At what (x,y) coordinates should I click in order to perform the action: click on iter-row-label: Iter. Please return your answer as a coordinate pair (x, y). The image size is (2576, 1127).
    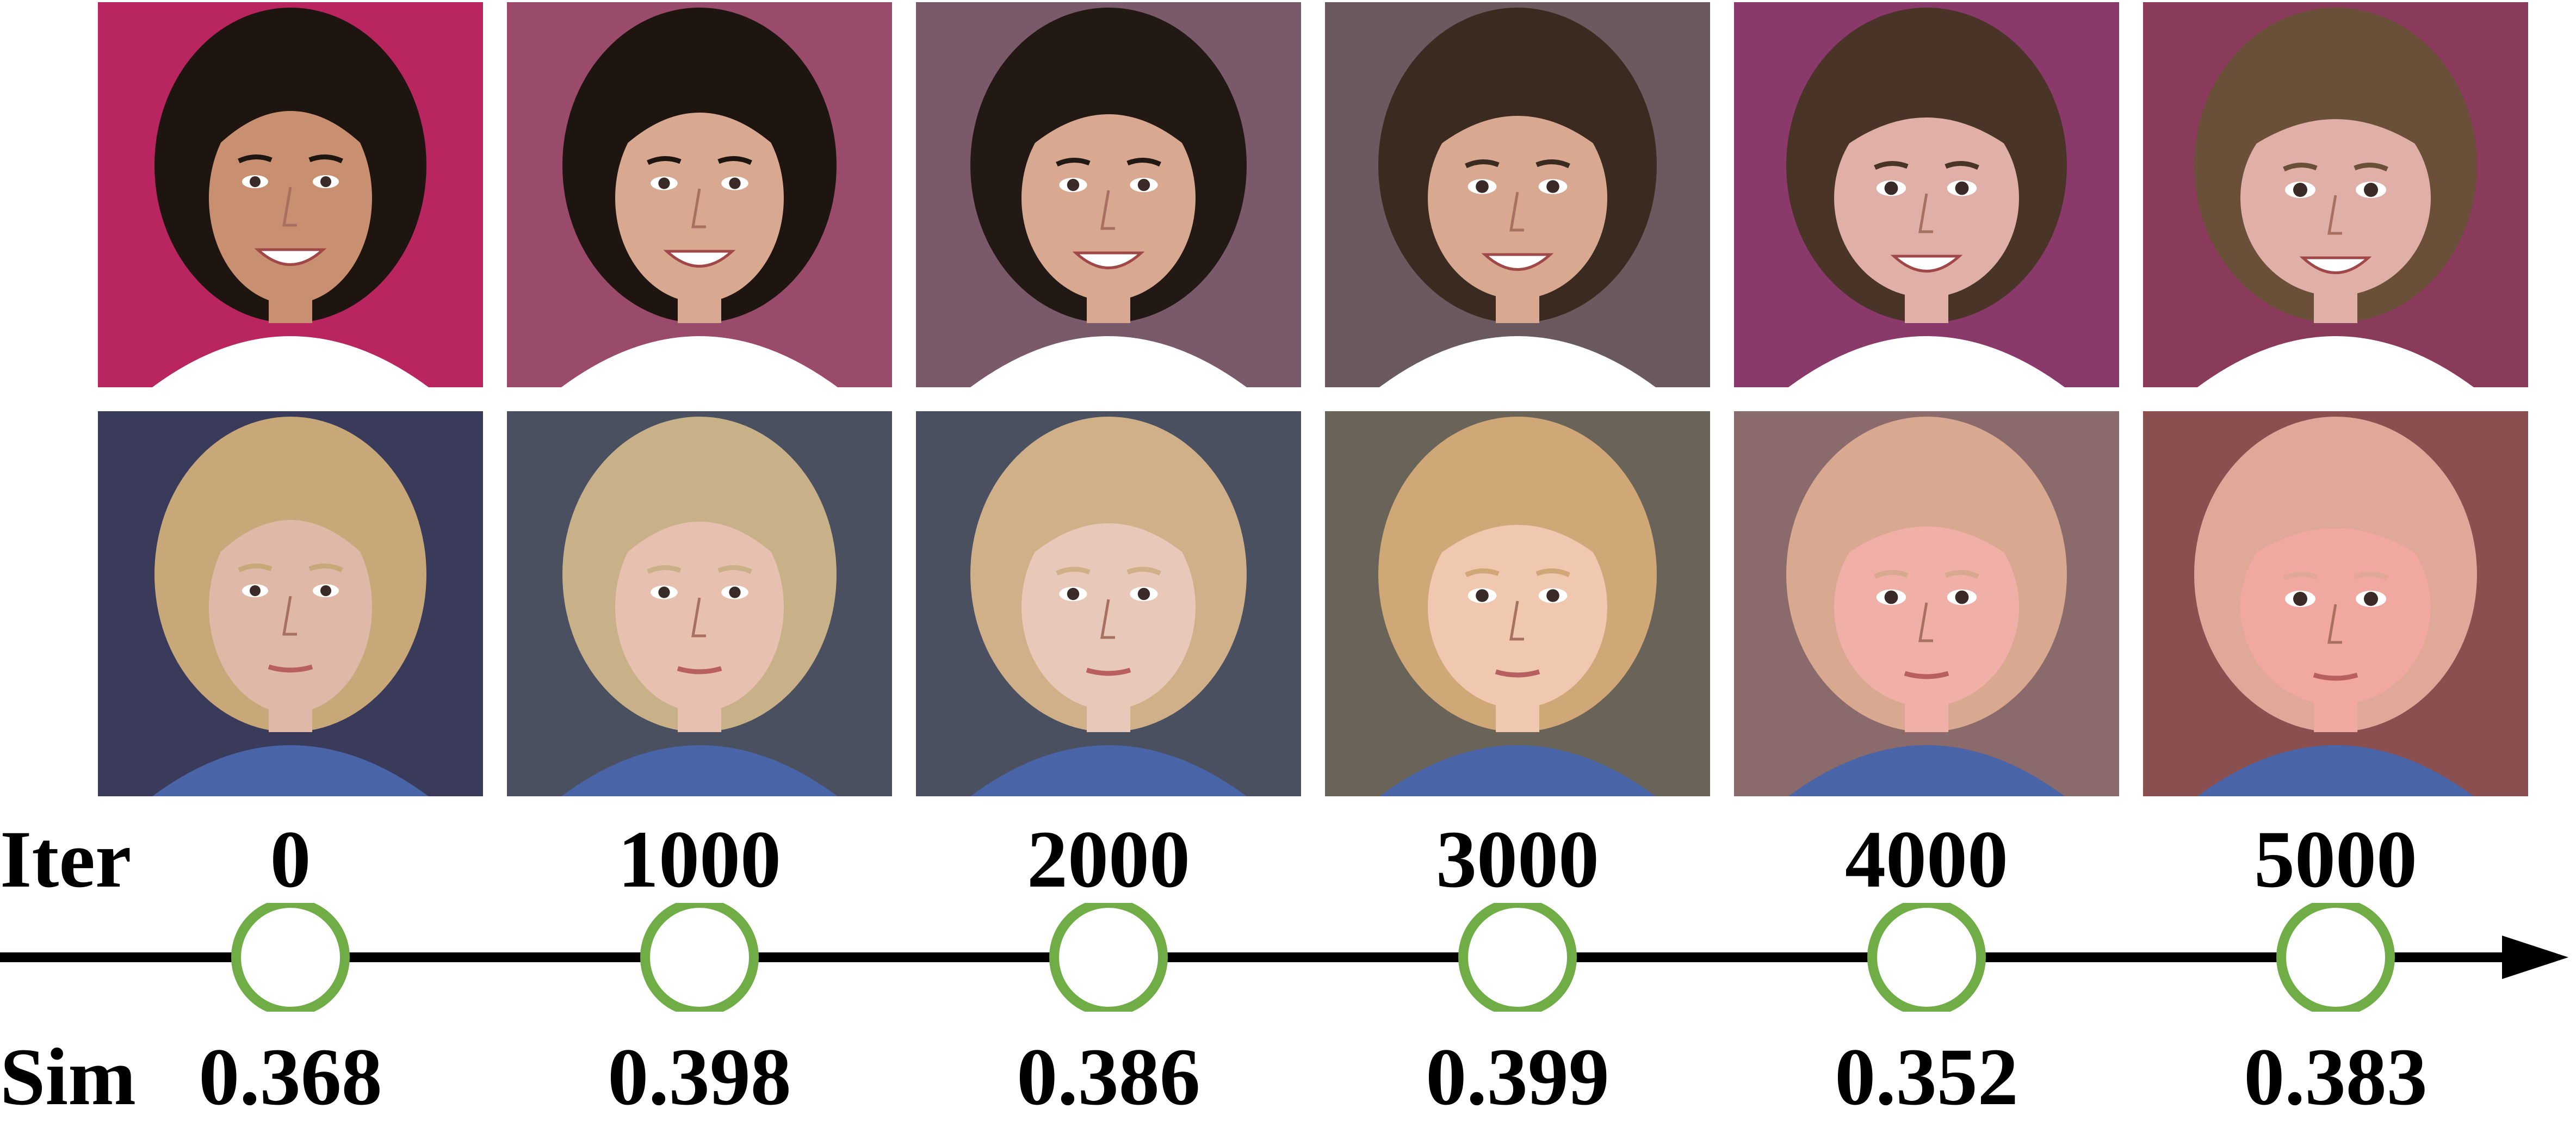
    Looking at the image, I should click on (66, 859).